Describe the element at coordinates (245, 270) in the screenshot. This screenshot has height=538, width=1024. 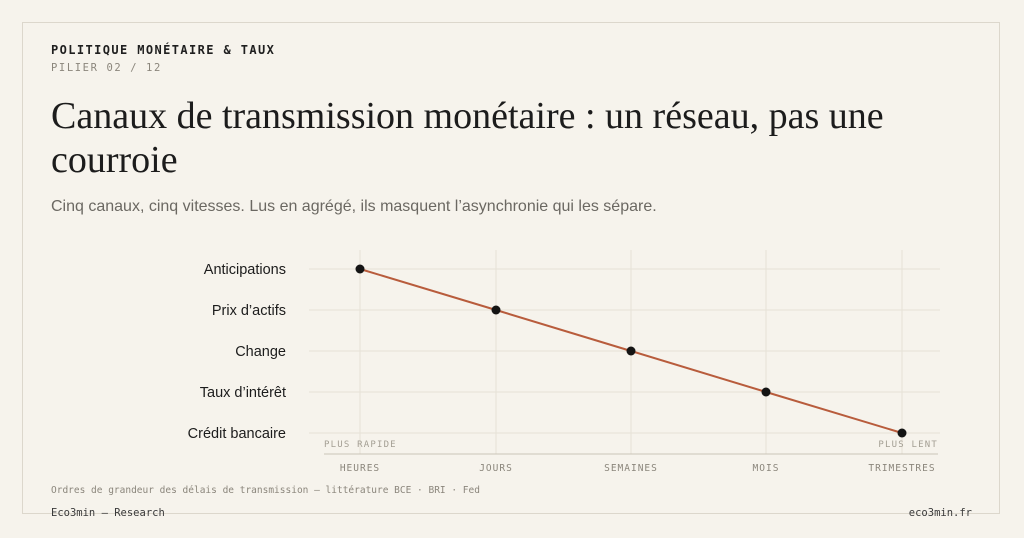
I see `channel-label: Anticipations` at that location.